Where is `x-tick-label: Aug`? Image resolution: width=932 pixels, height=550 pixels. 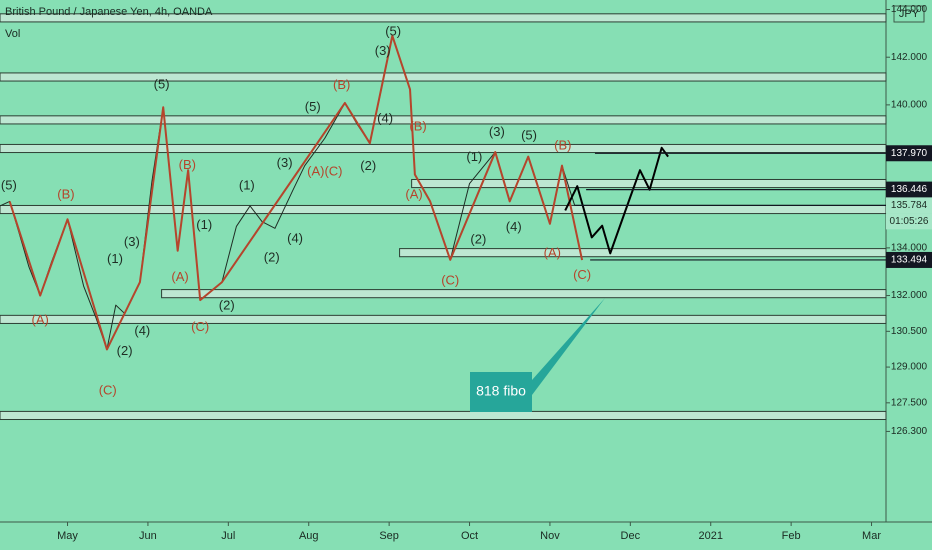 x-tick-label: Aug is located at coordinates (309, 536).